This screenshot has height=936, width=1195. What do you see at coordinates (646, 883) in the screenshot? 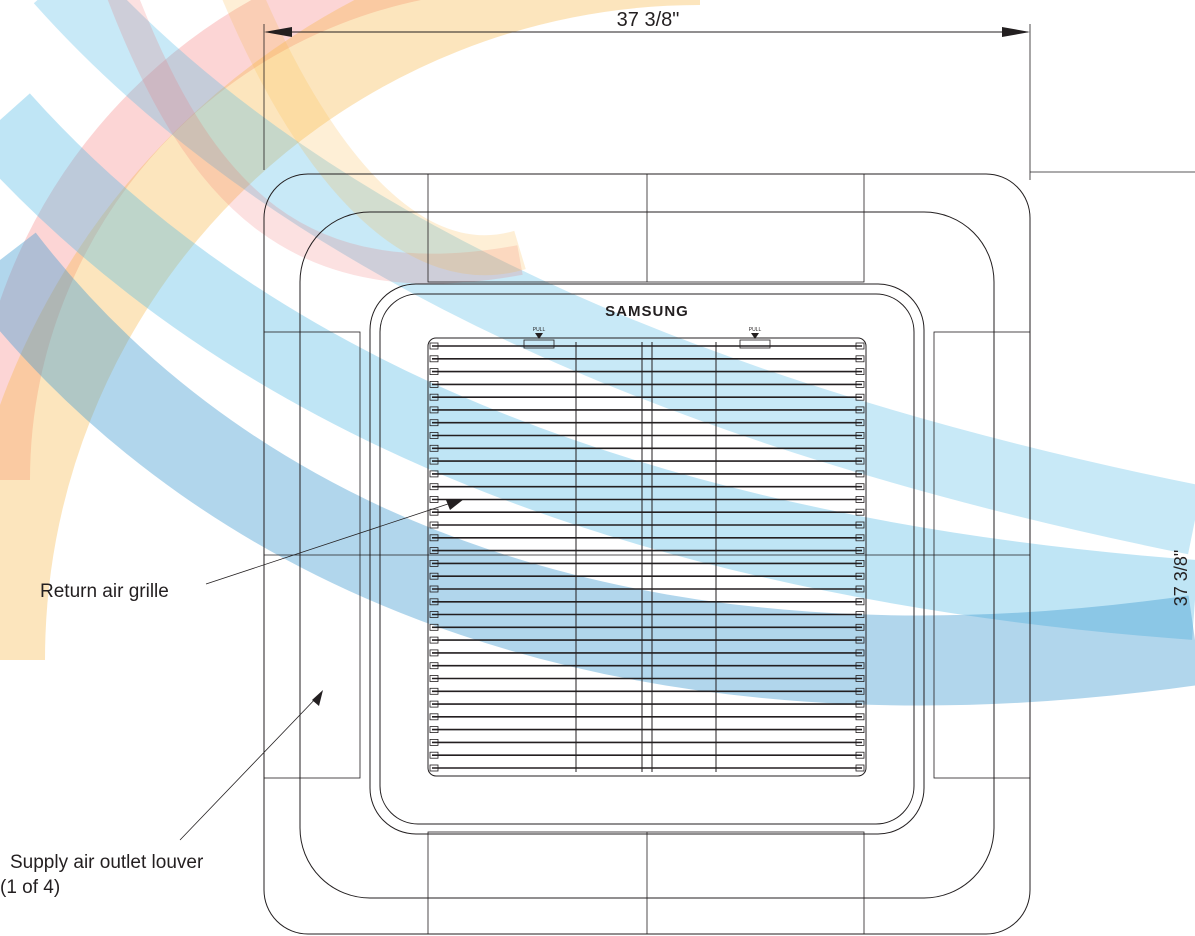
I see `outlet-slot-bottom` at bounding box center [646, 883].